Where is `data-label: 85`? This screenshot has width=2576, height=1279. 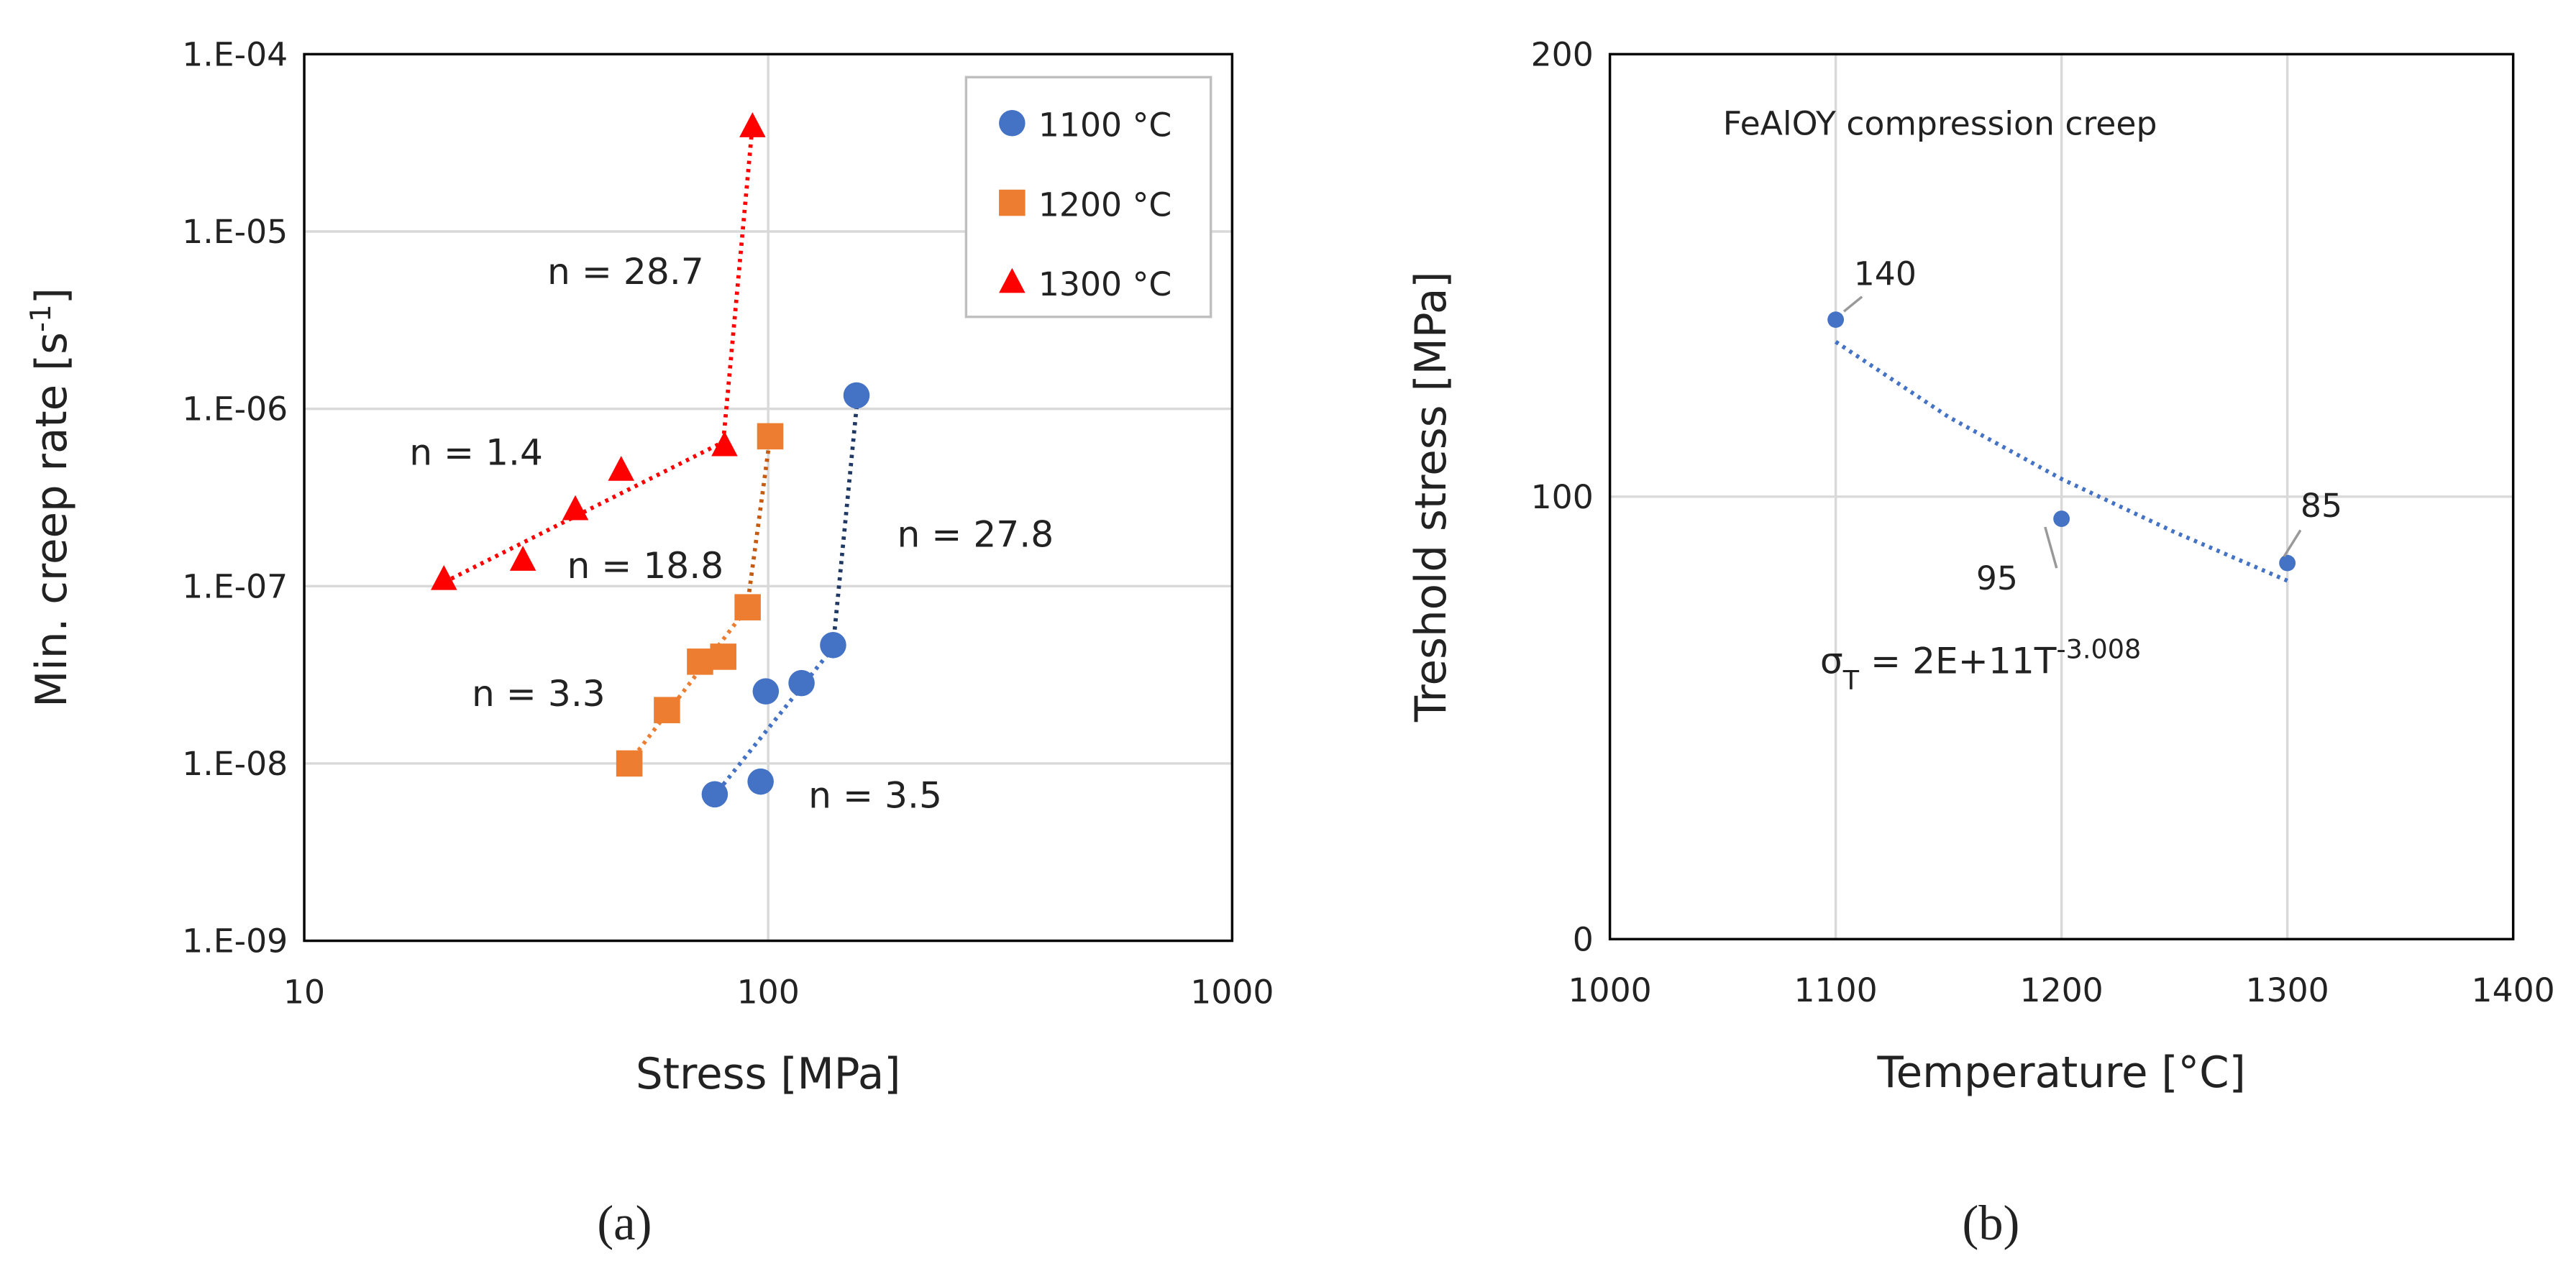
data-label: 85 is located at coordinates (2321, 506).